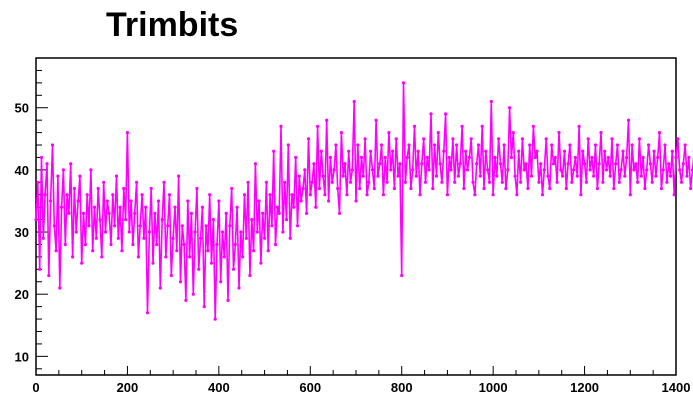  Describe the element at coordinates (402, 387) in the screenshot. I see `x-tick-label: 800` at that location.